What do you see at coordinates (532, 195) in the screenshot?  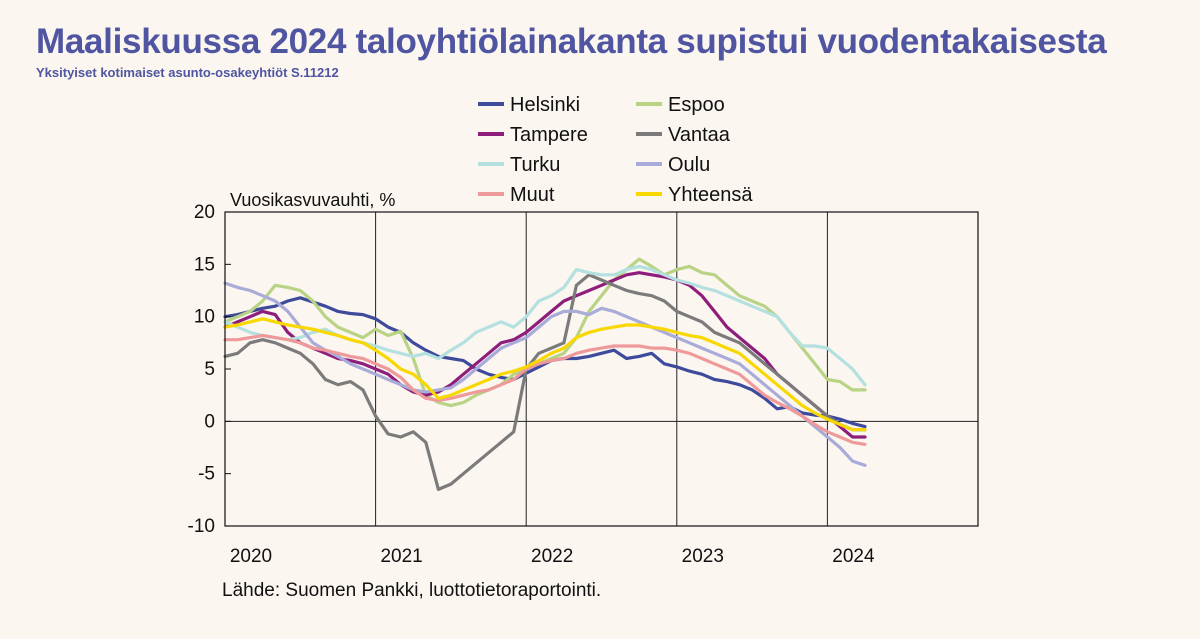 I see `legend-label: Muut` at bounding box center [532, 195].